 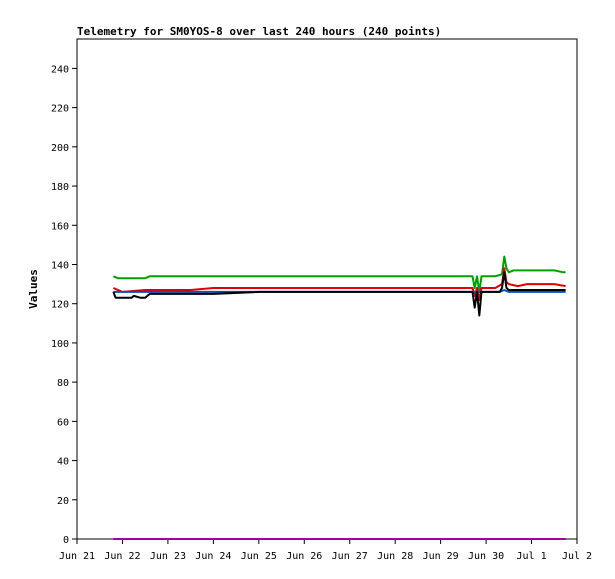 I want to click on x-tick-label: Jun 23, so click(x=168, y=556).